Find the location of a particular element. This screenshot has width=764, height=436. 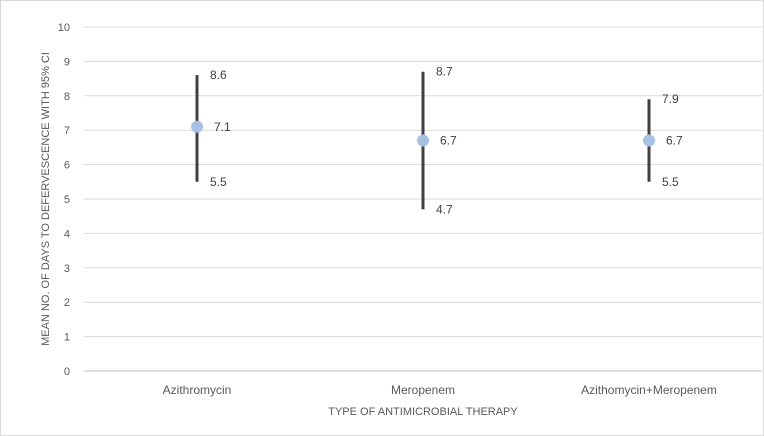

ci-low-label-1: 5.5 is located at coordinates (218, 182).